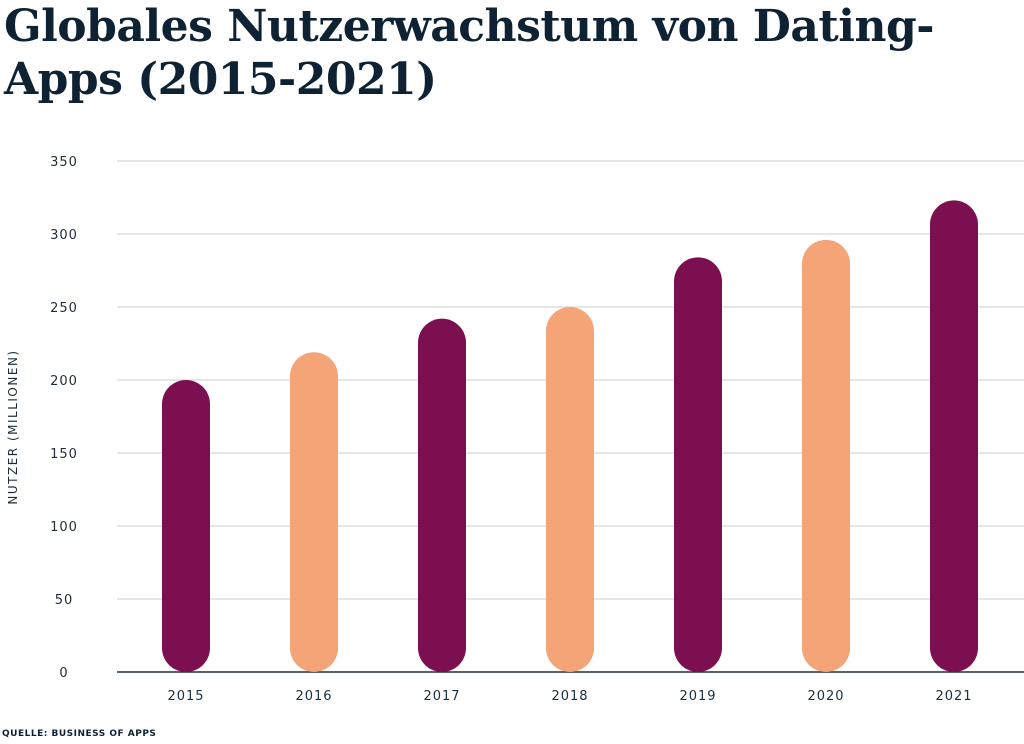  What do you see at coordinates (954, 436) in the screenshot?
I see `bar-2021` at bounding box center [954, 436].